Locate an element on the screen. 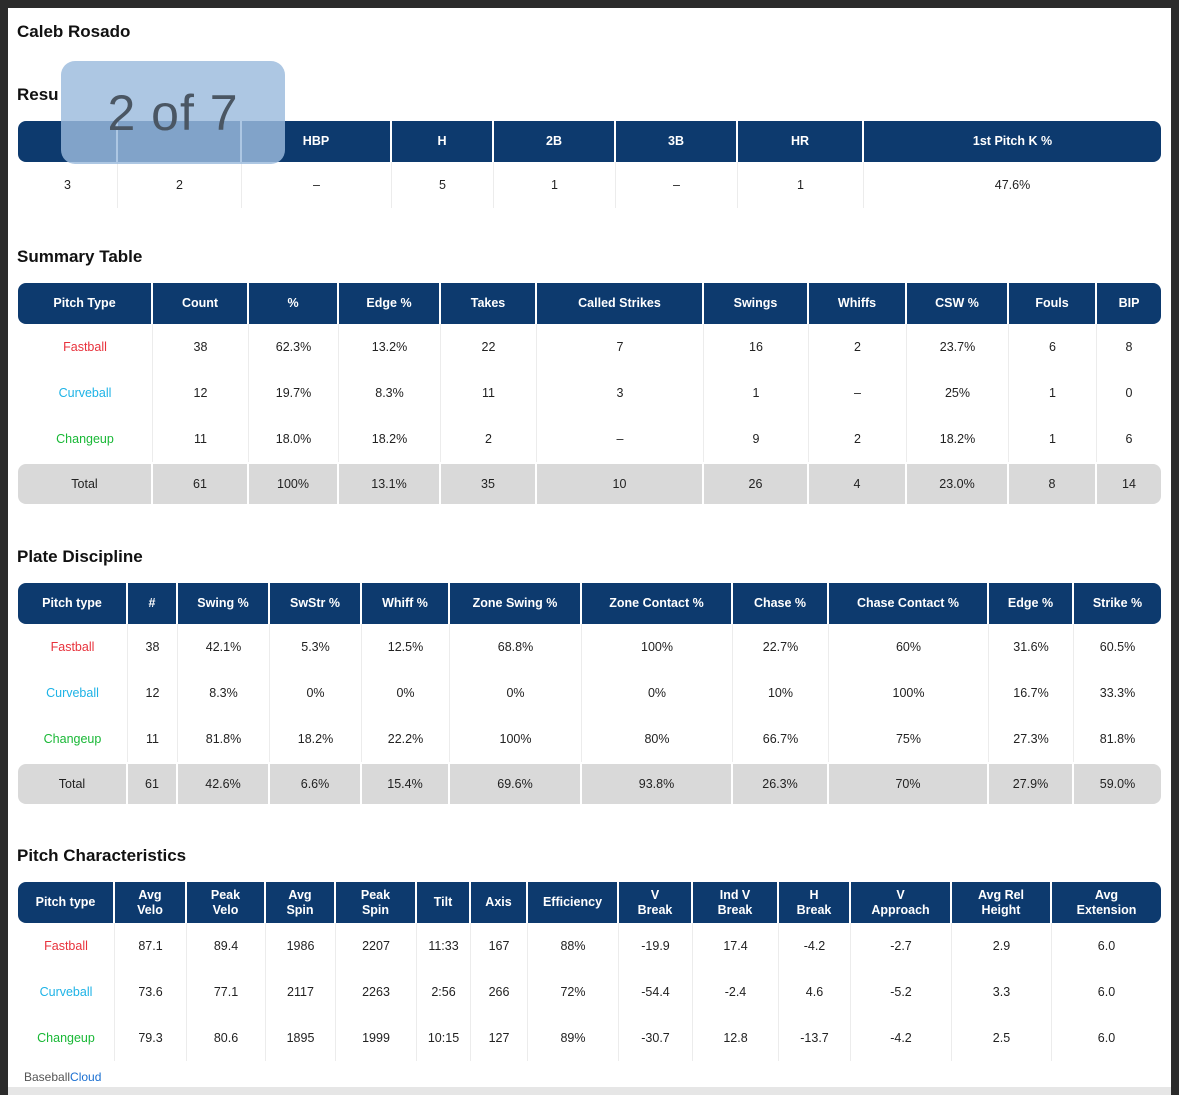 This screenshot has width=1179, height=1095. table-cell: 12.8 is located at coordinates (736, 1038).